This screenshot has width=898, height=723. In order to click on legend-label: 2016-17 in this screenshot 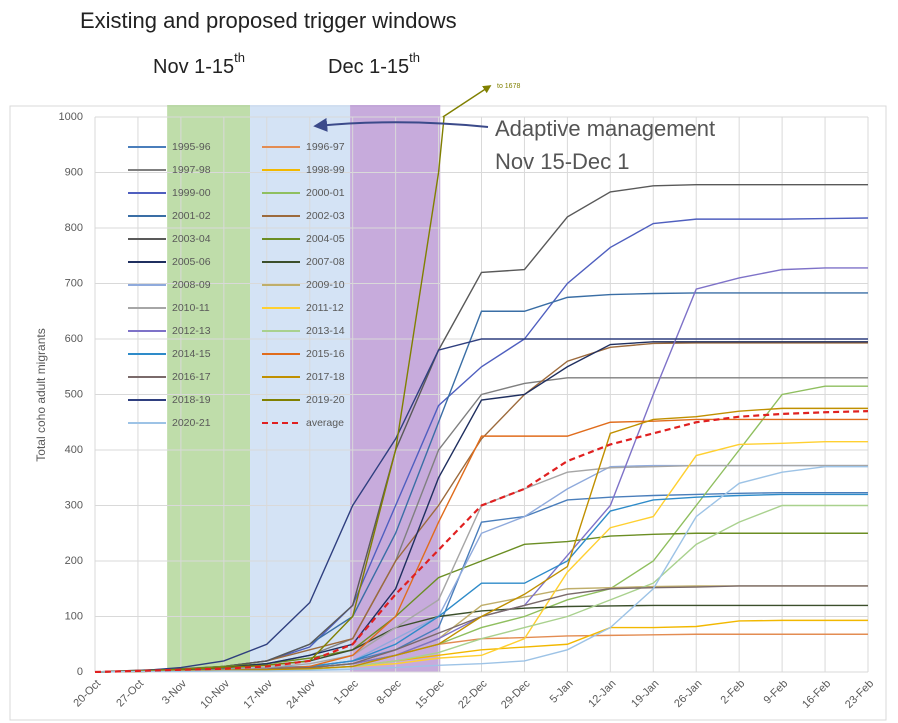, I will do `click(191, 377)`.